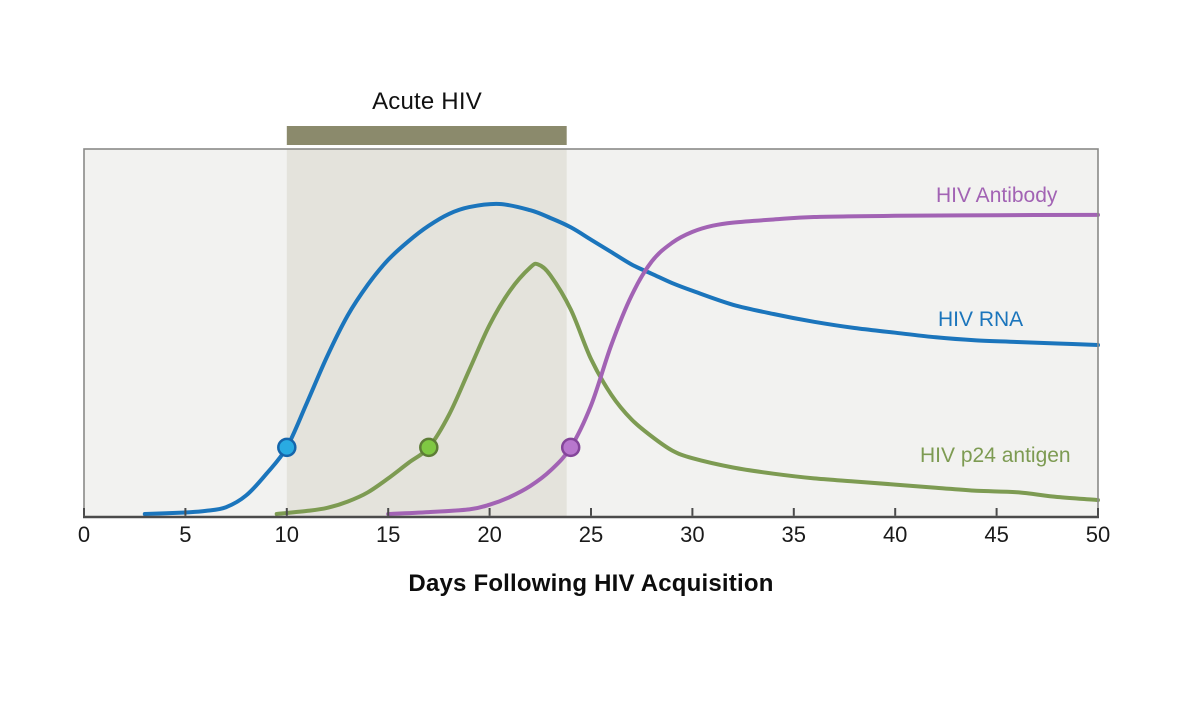 This screenshot has height=713, width=1200. I want to click on series-label-hiv-p24: HIV p24 antigen, so click(995, 455).